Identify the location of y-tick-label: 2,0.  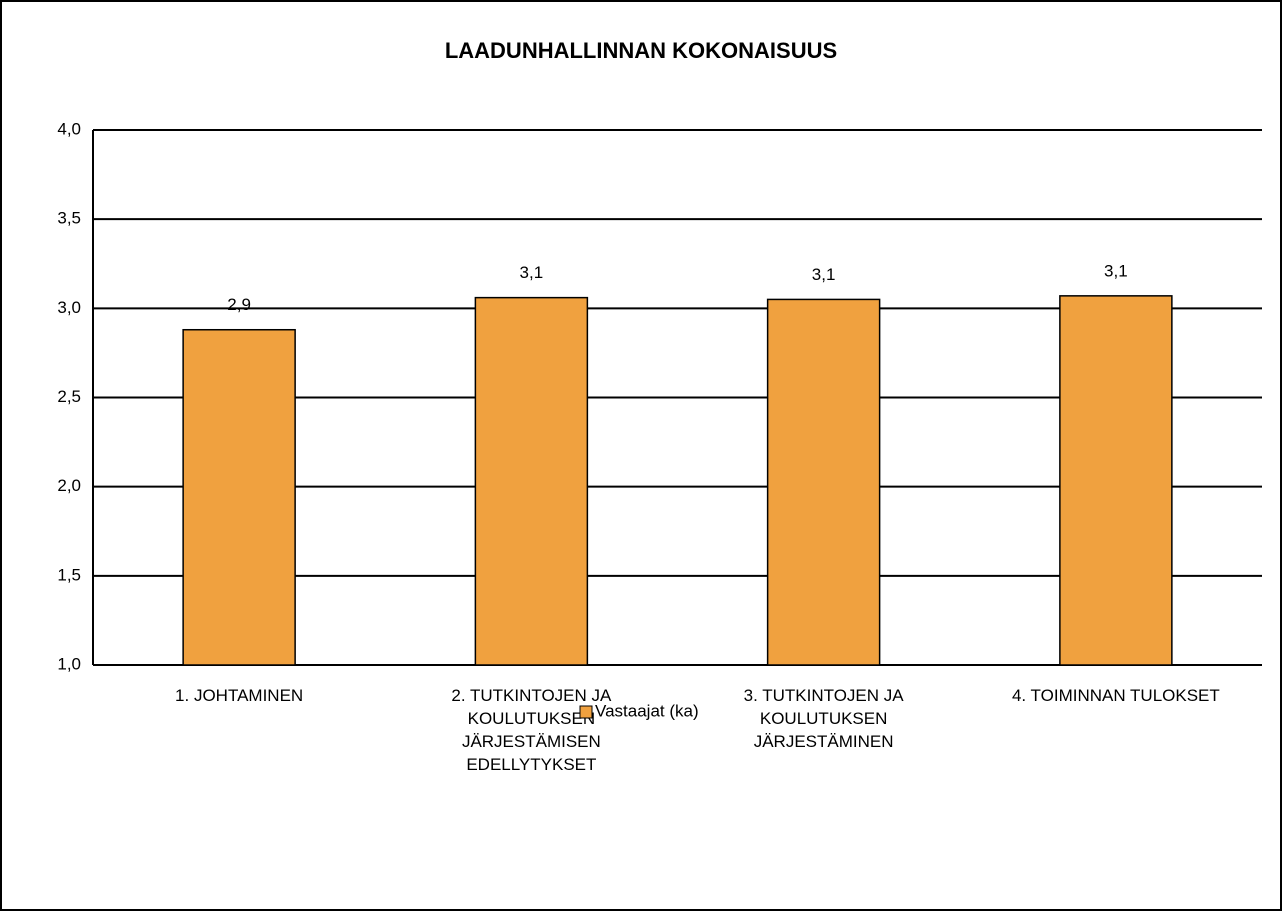
(69, 485).